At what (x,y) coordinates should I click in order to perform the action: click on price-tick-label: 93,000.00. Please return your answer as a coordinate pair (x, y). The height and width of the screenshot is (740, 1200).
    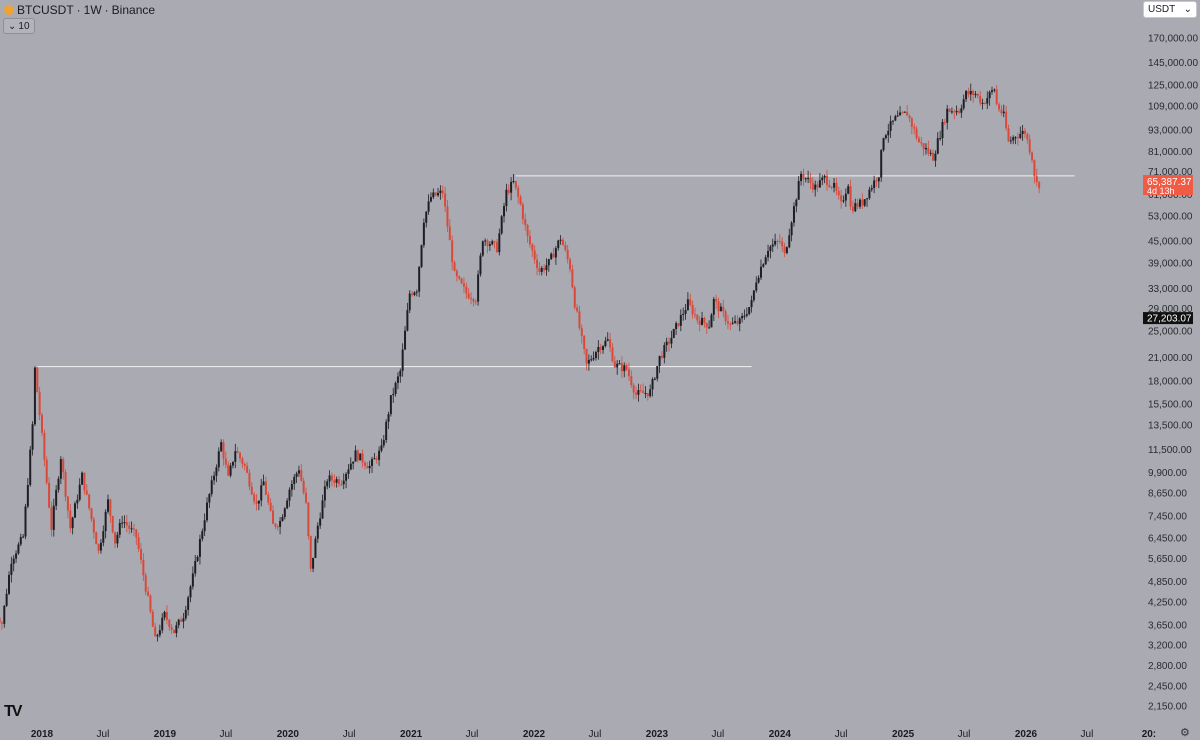
    Looking at the image, I should click on (1170, 131).